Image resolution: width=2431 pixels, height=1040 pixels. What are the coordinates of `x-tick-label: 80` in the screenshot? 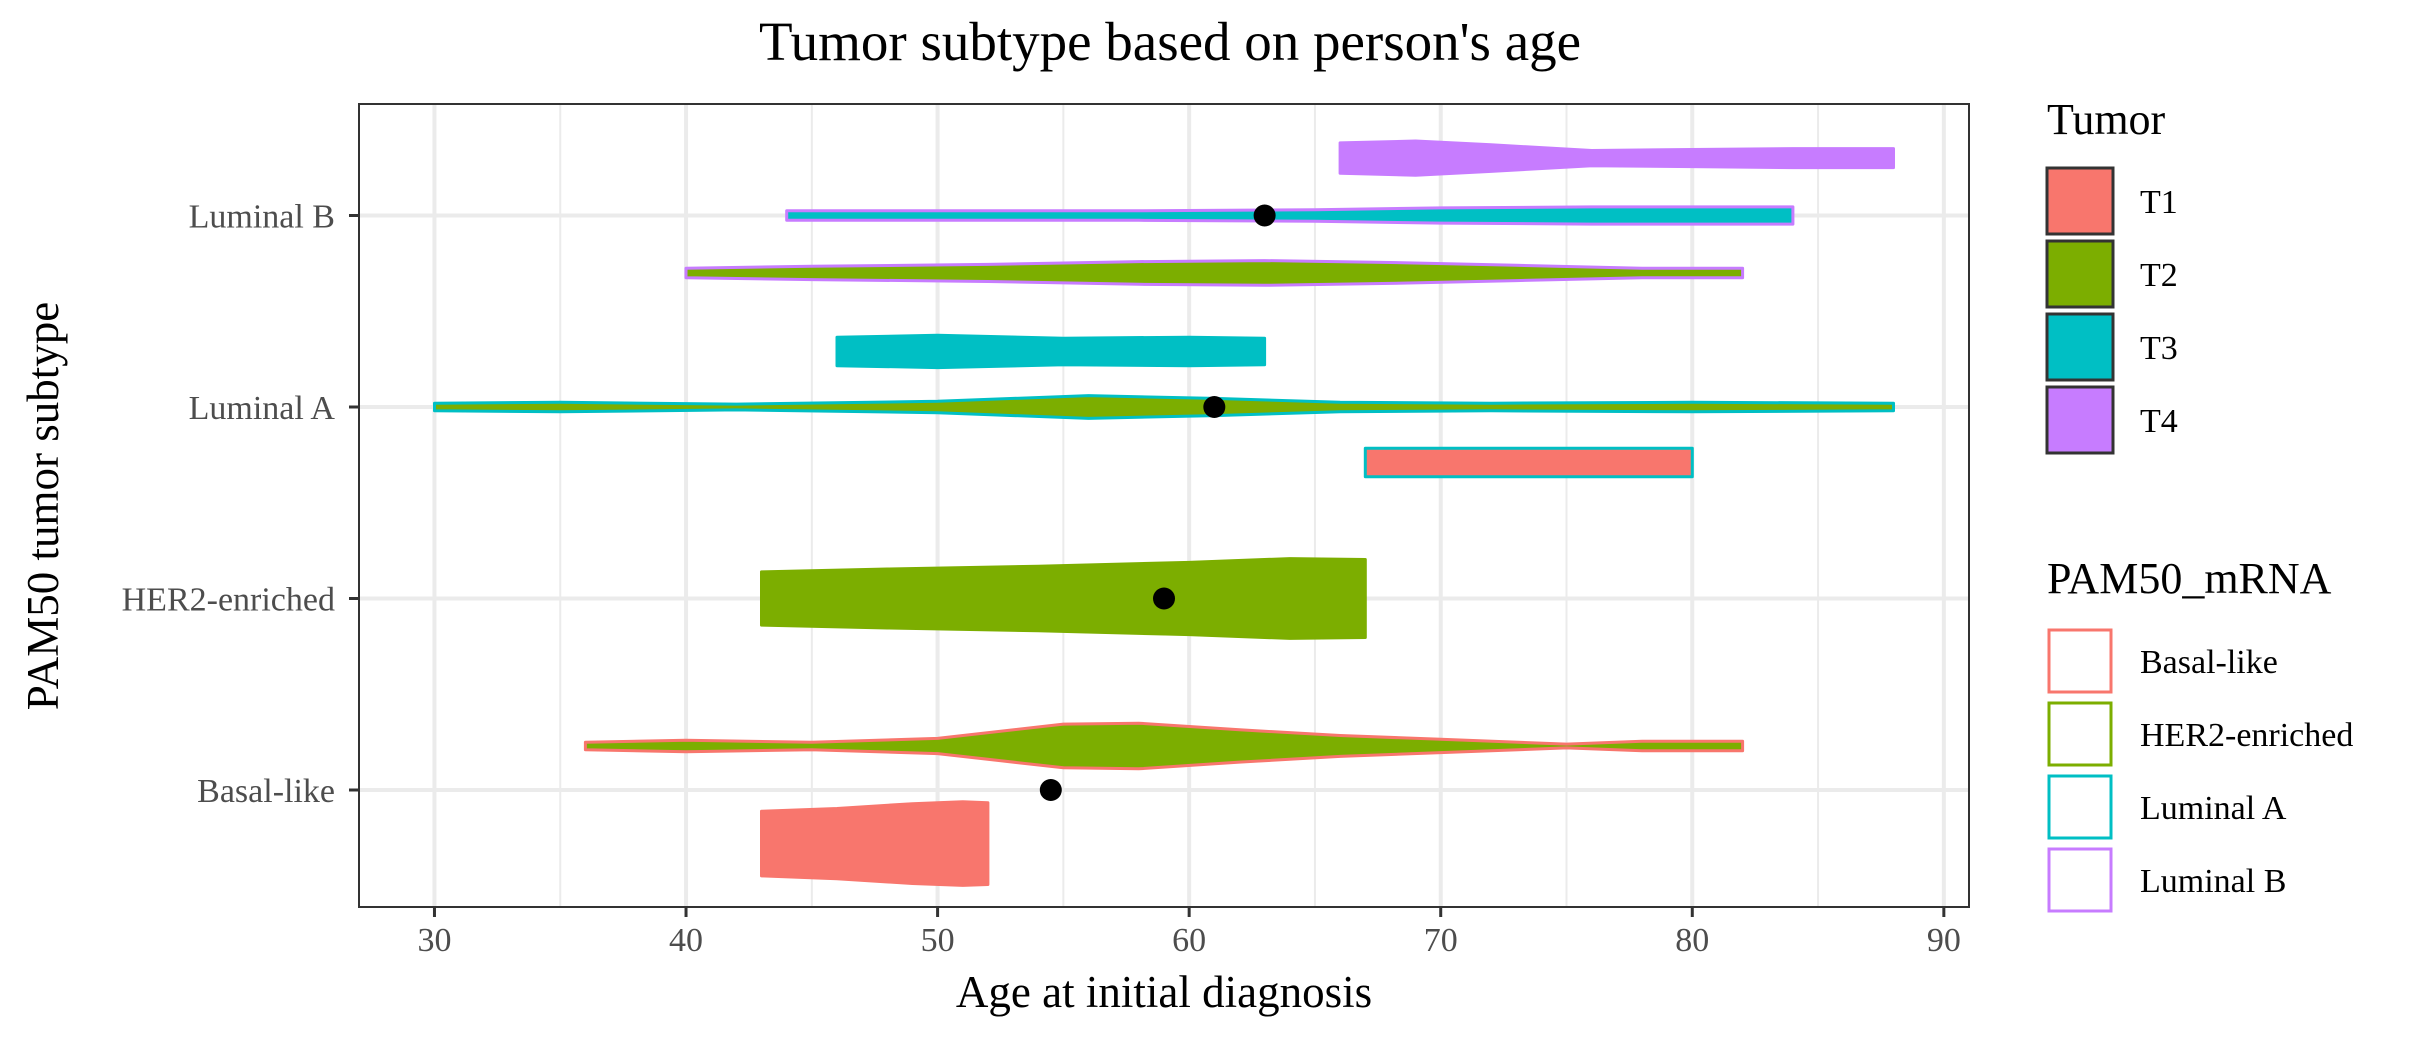 It's located at (1692, 940).